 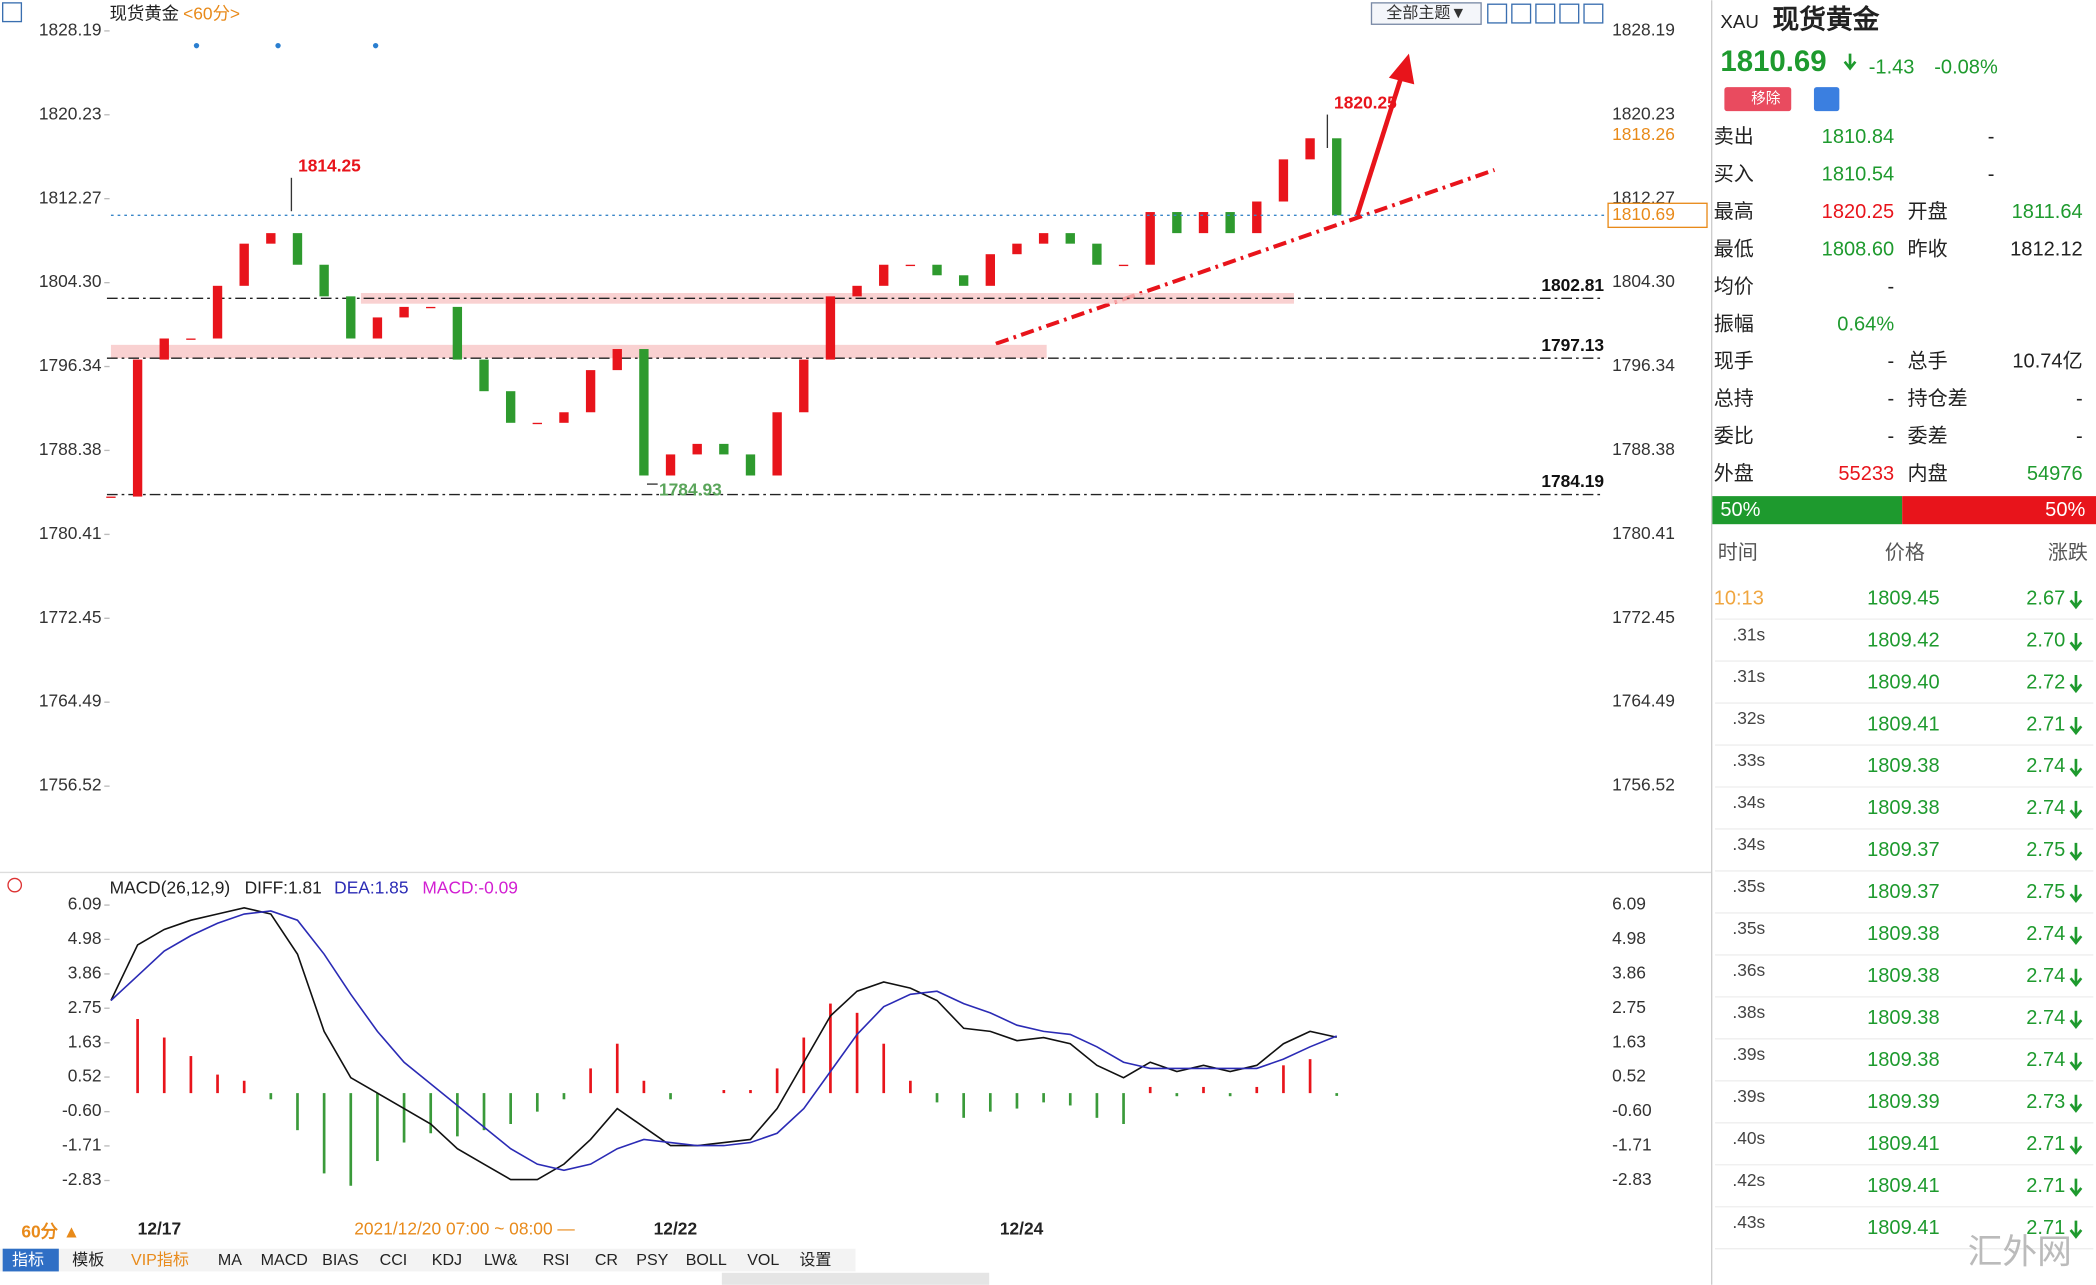 I want to click on tab: MACD, so click(x=284, y=1260).